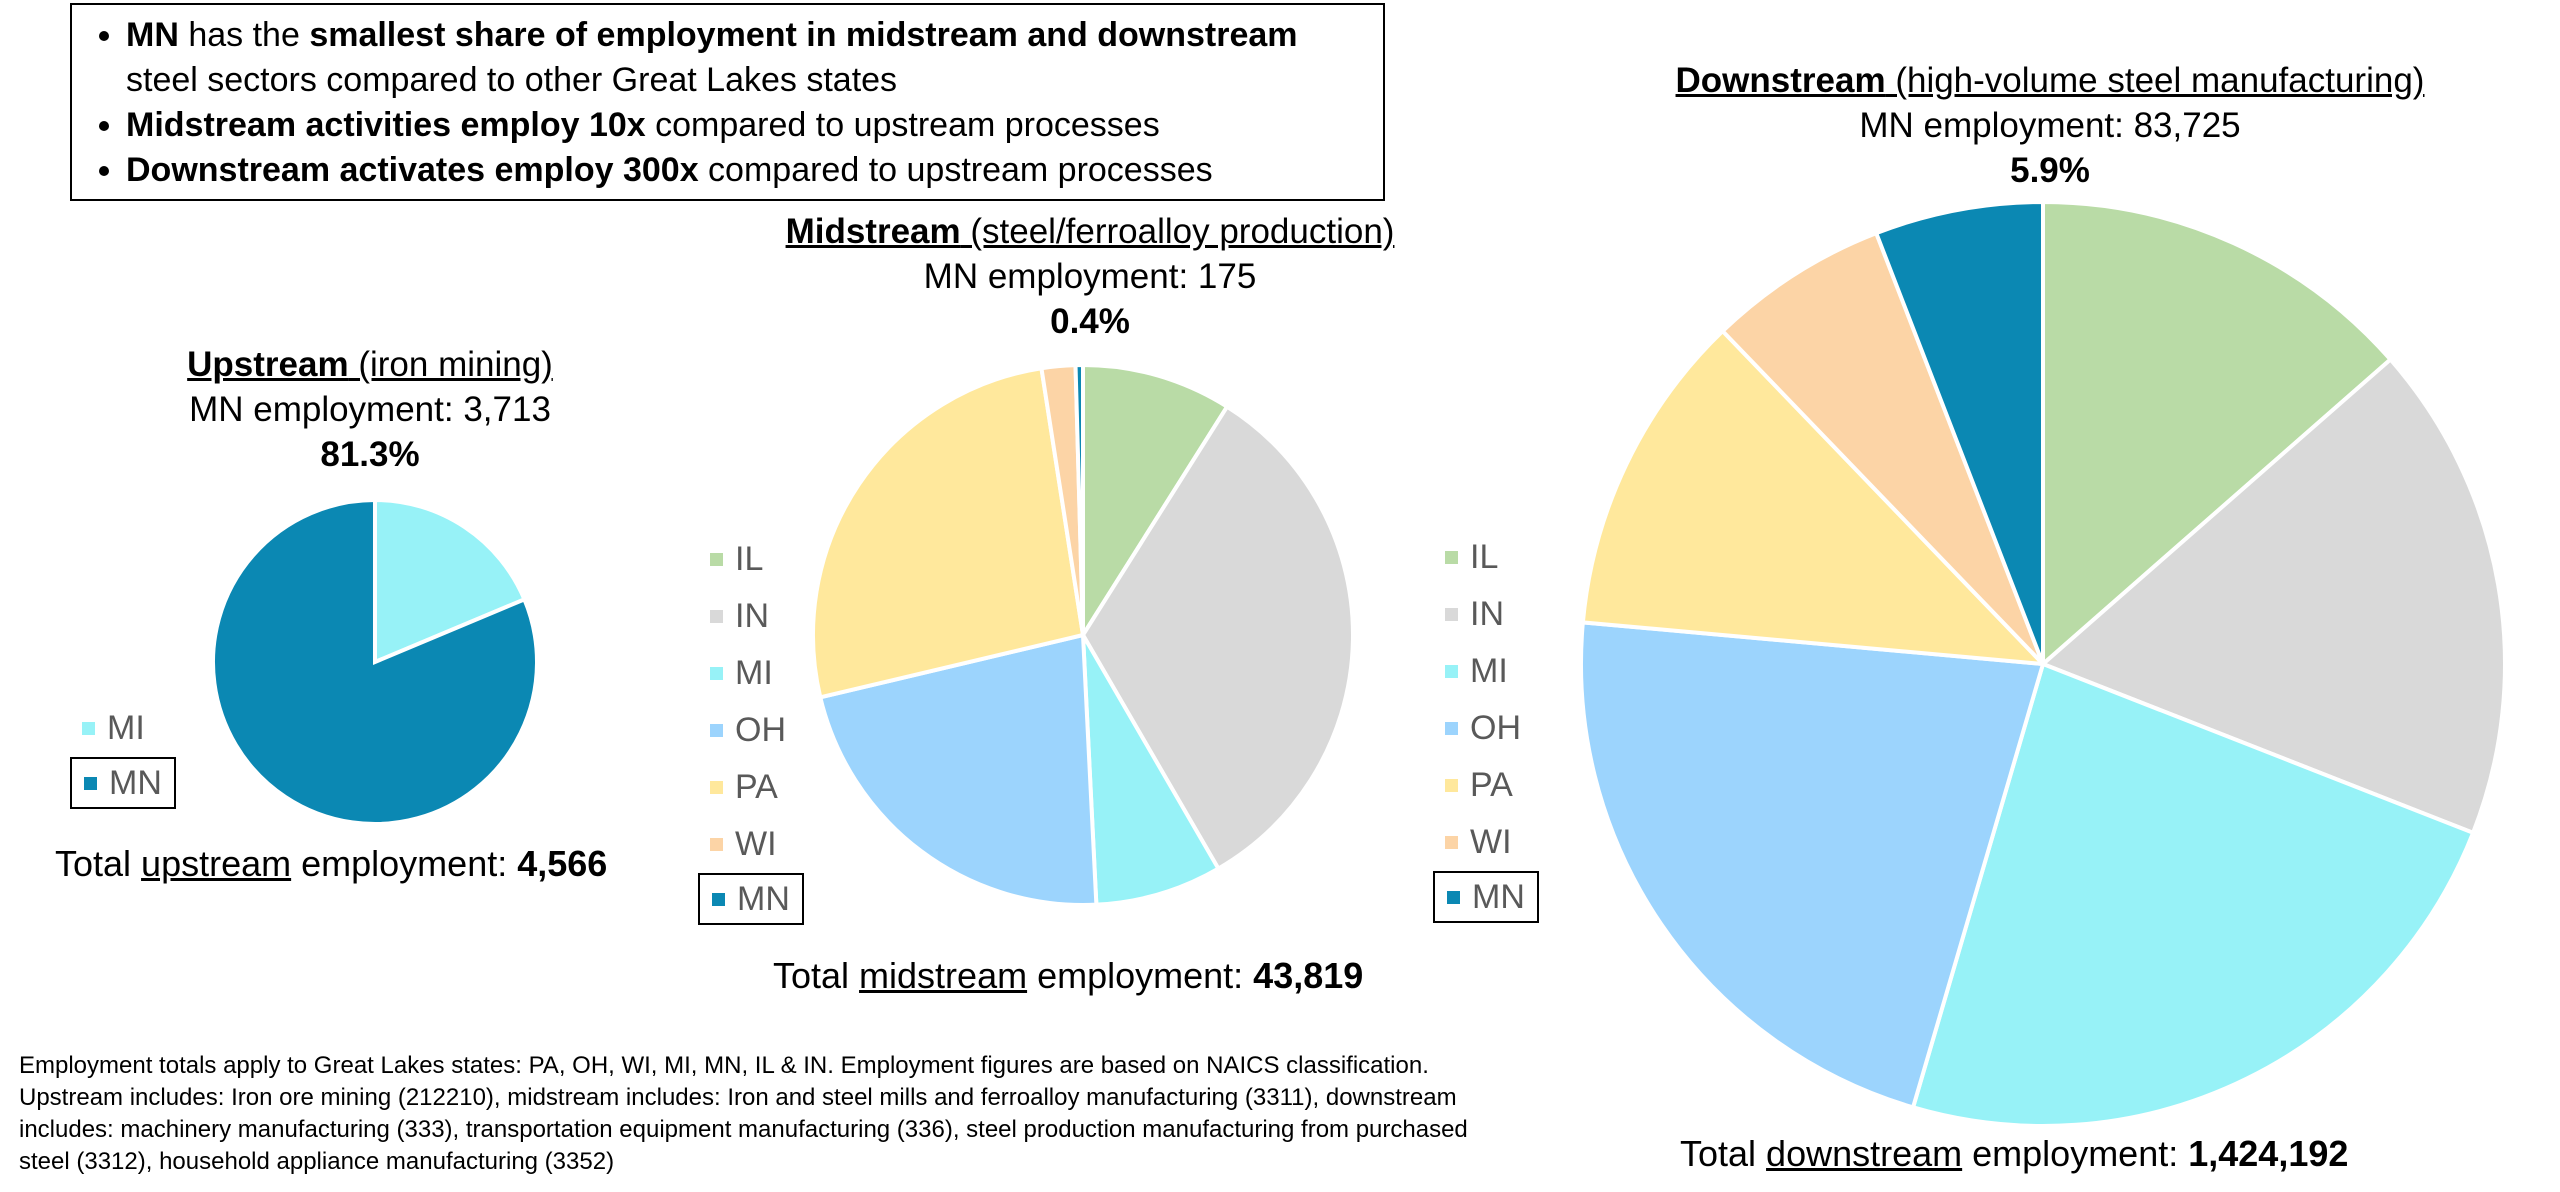 The image size is (2560, 1192). Describe the element at coordinates (152, 35) in the screenshot. I see `key-finding-text: MN` at that location.